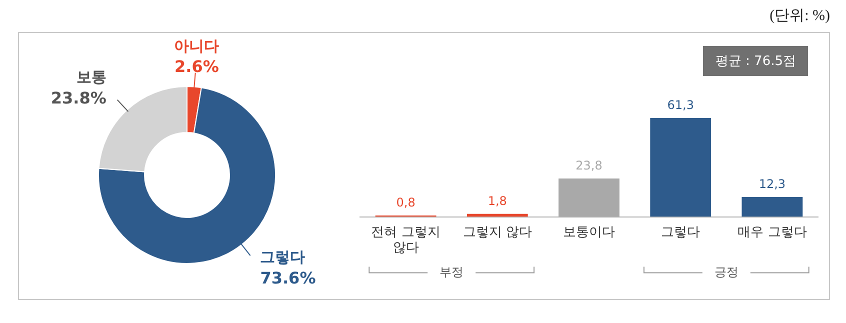 This screenshot has height=323, width=846. Describe the element at coordinates (589, 232) in the screenshot. I see `x-tick-label: 보통이다` at that location.